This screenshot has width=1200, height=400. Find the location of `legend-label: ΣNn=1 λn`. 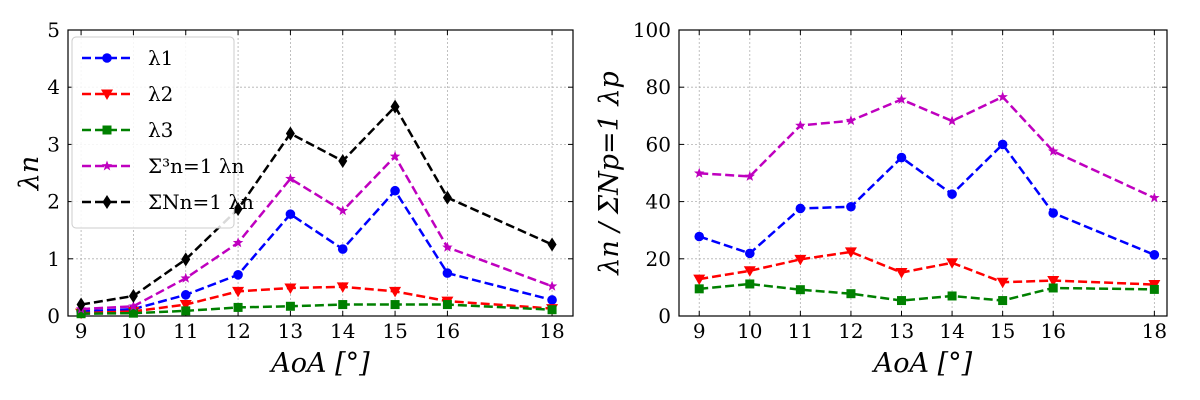

legend-label: ΣNn=1 λn is located at coordinates (201, 202).